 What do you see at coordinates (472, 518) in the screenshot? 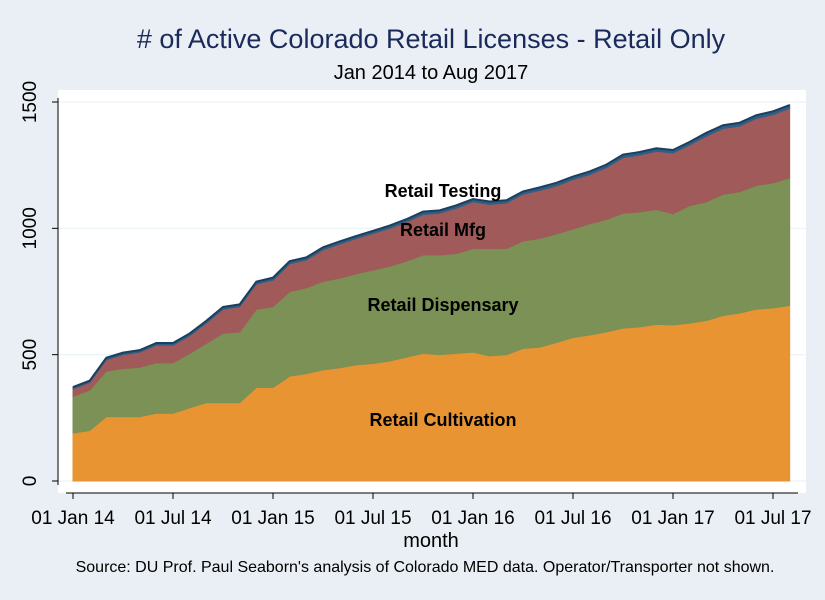
I see `x-tick-label: 01 Jan 16` at bounding box center [472, 518].